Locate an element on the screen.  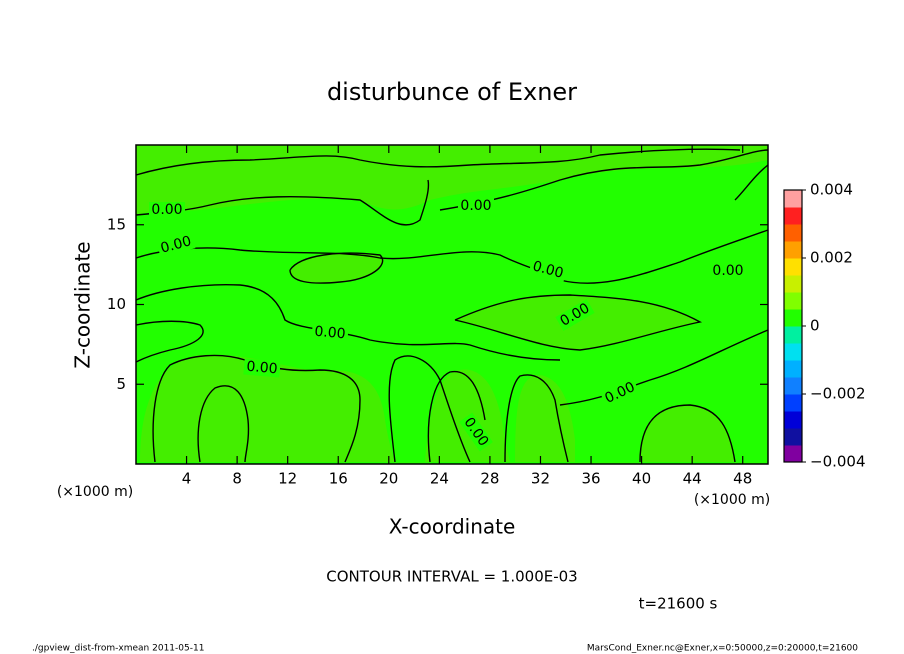
colorbar-tick-label: 0.002 is located at coordinates (831, 258).